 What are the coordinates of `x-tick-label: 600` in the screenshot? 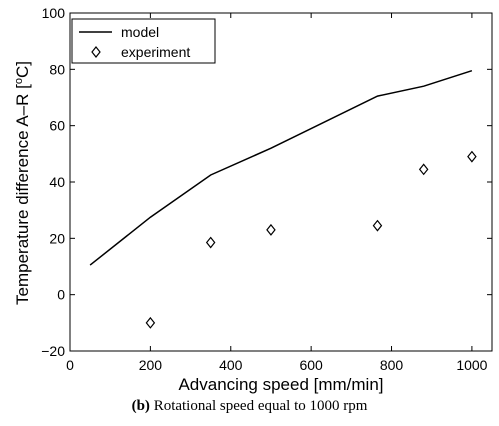 It's located at (311, 365).